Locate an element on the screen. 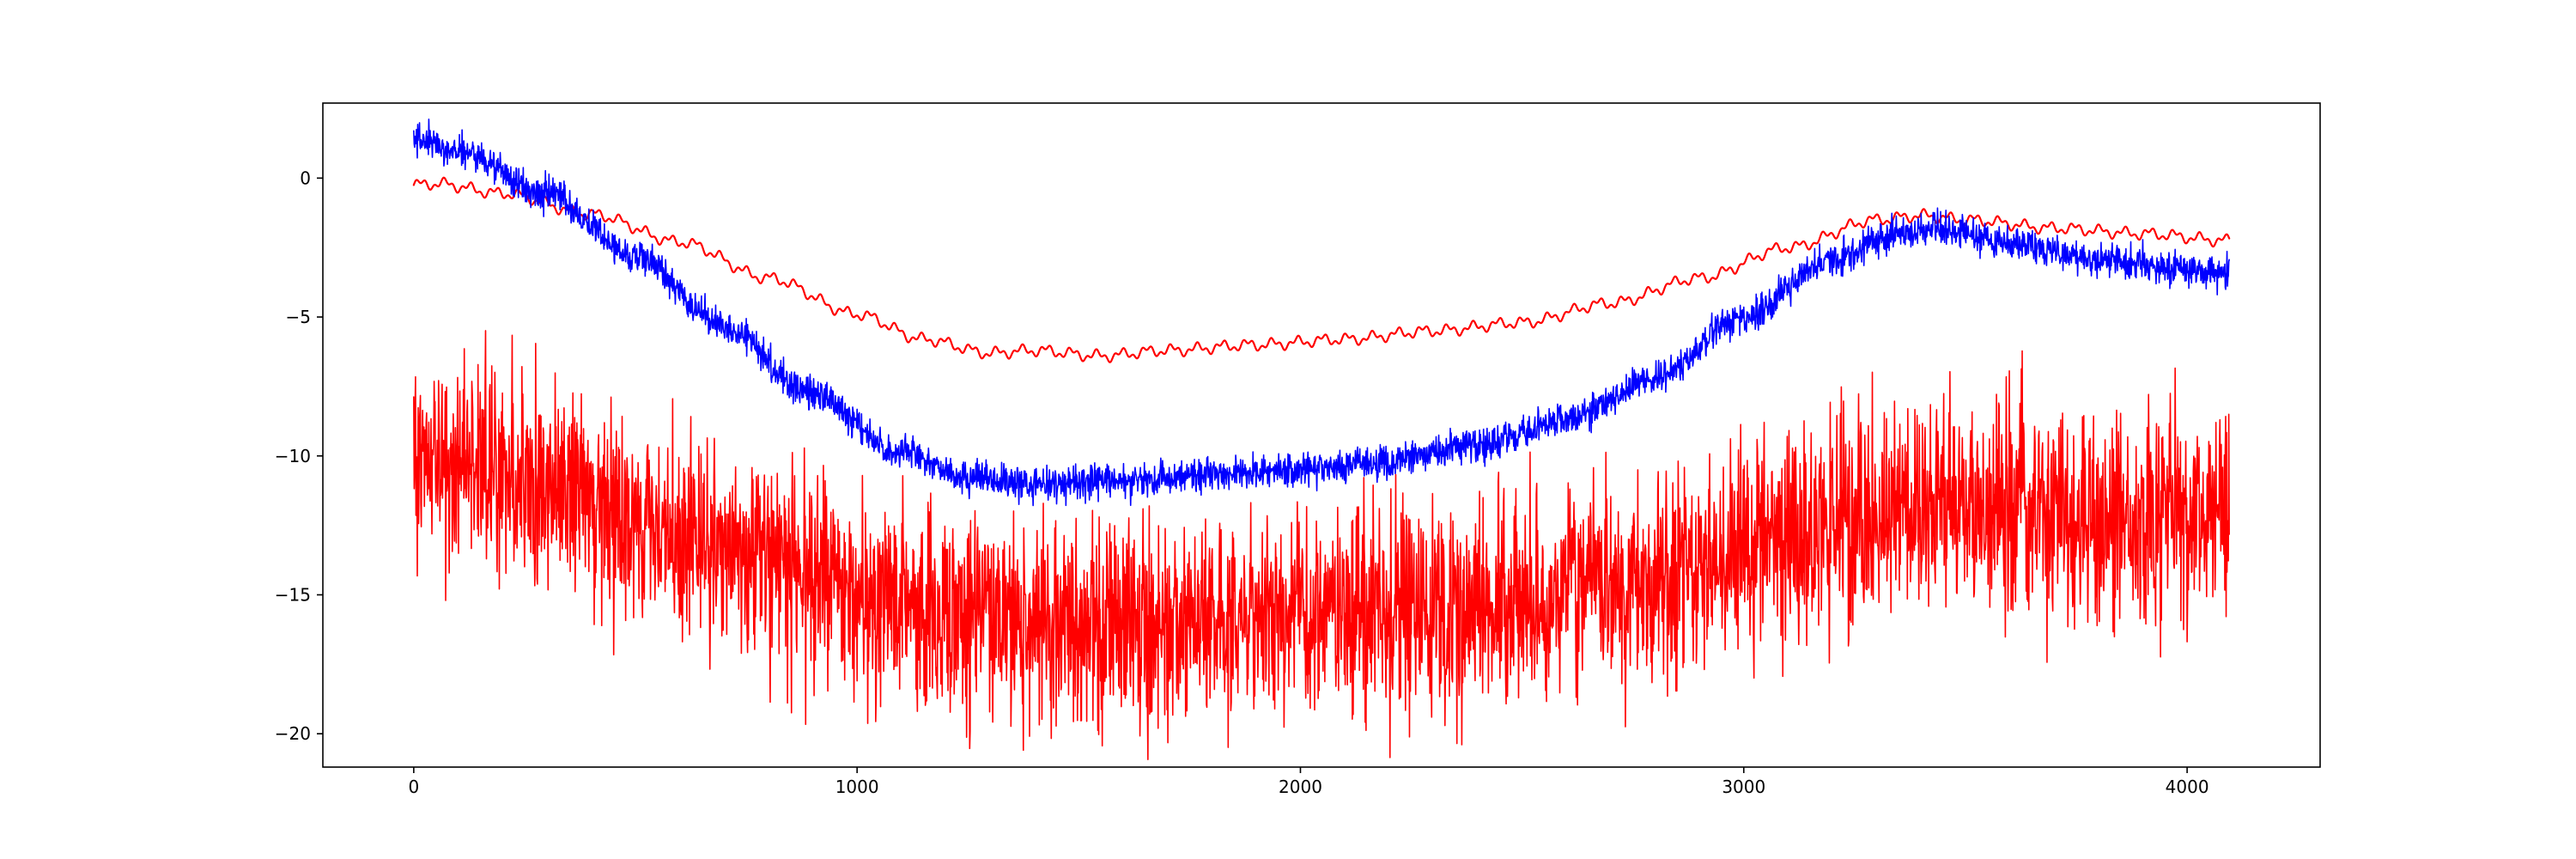 The width and height of the screenshot is (2576, 859). x-tick-label: 4000 is located at coordinates (2187, 787).